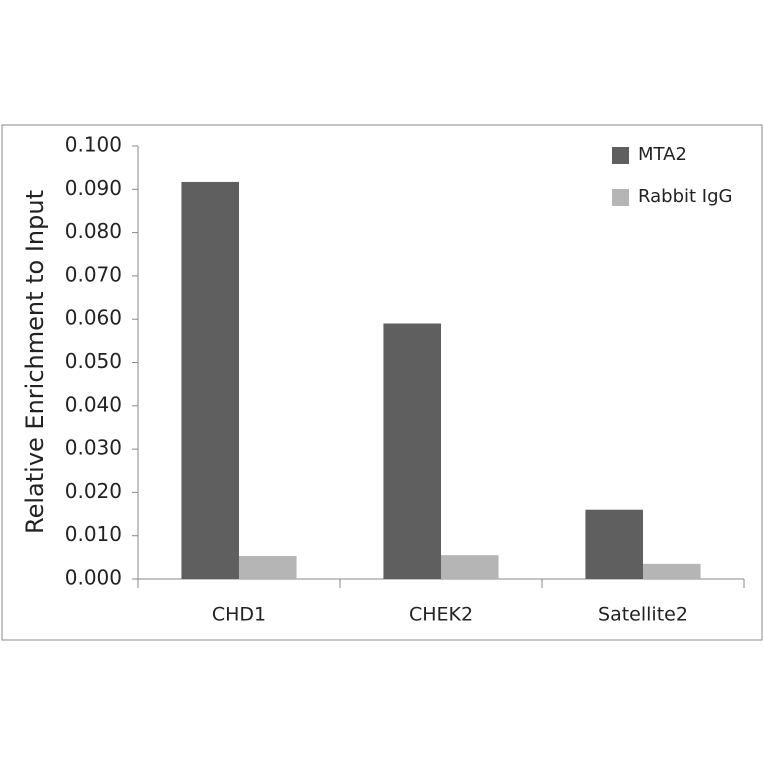 This screenshot has height=764, width=764. I want to click on y-tick-label: 0.020, so click(93, 491).